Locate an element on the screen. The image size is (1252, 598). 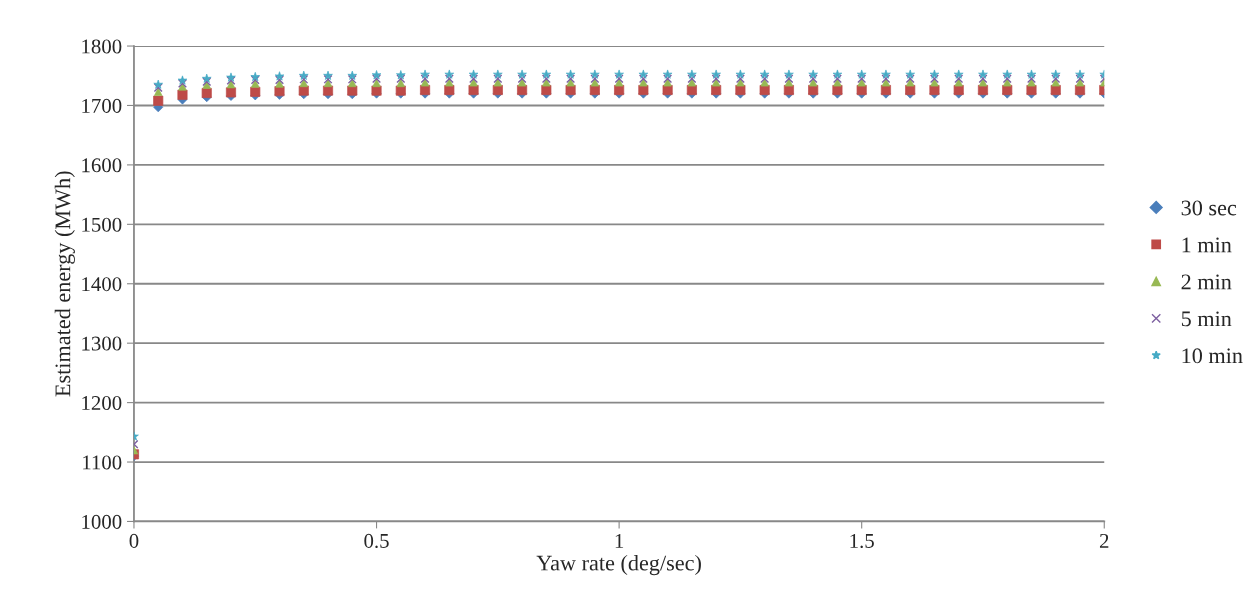
y-tick-label: 1800 is located at coordinates (102, 46).